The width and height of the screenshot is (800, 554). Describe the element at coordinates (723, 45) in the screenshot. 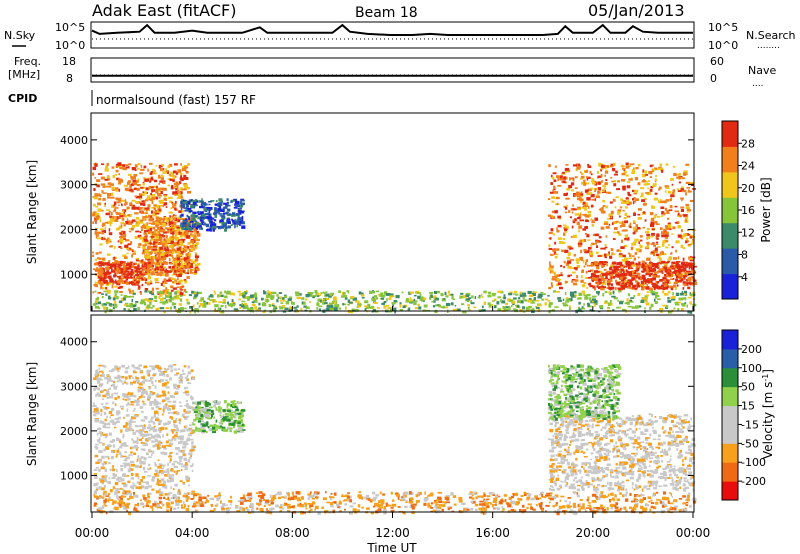

I see `noise-right-tick-bottom: 10^0` at that location.